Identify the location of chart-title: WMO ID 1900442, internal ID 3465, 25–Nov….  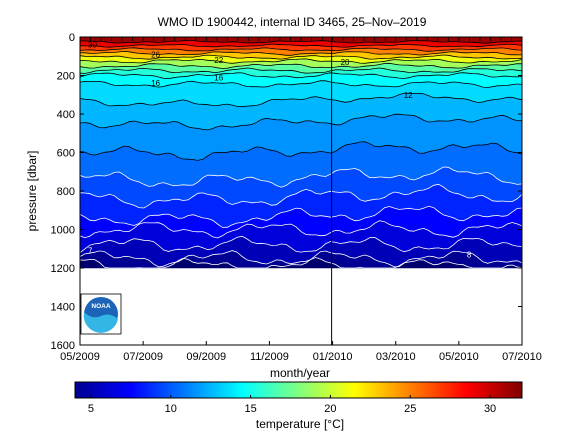
(292, 22).